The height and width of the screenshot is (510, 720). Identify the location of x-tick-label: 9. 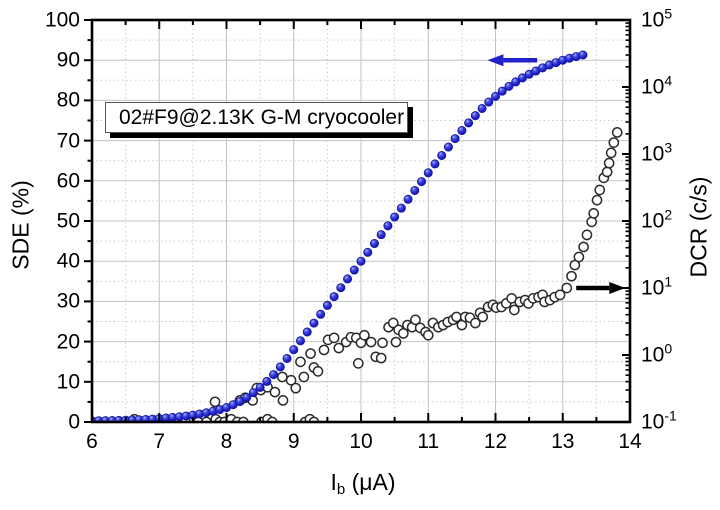
(293, 441).